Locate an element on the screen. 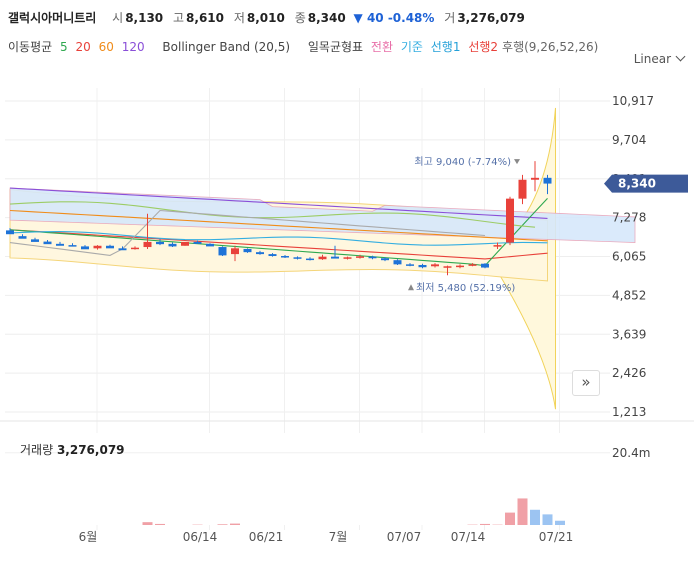  volume-value: 3,276,079 is located at coordinates (491, 18).